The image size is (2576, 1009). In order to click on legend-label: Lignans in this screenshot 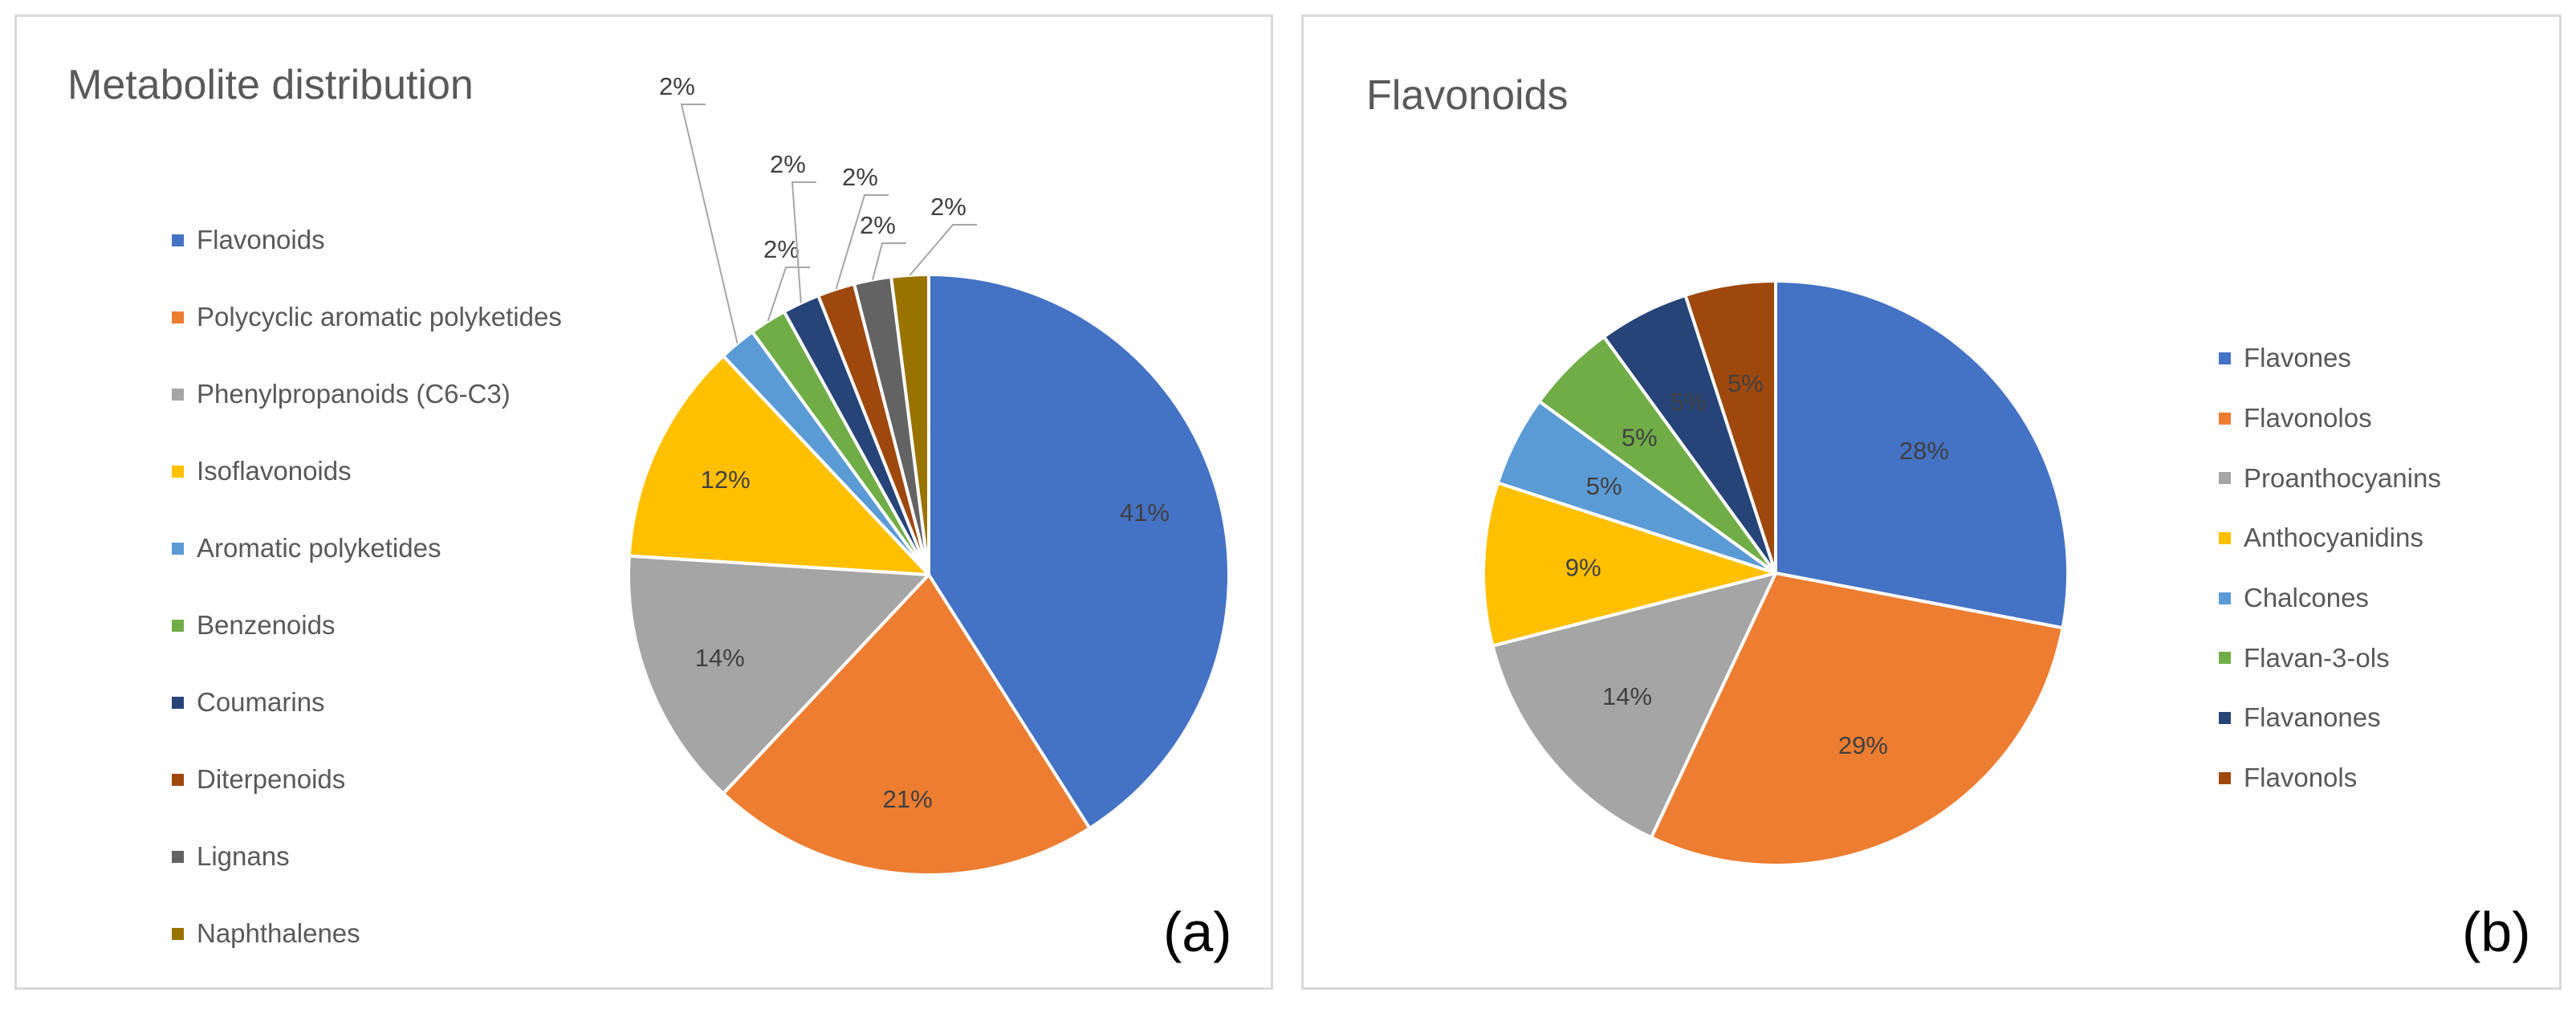, I will do `click(243, 856)`.